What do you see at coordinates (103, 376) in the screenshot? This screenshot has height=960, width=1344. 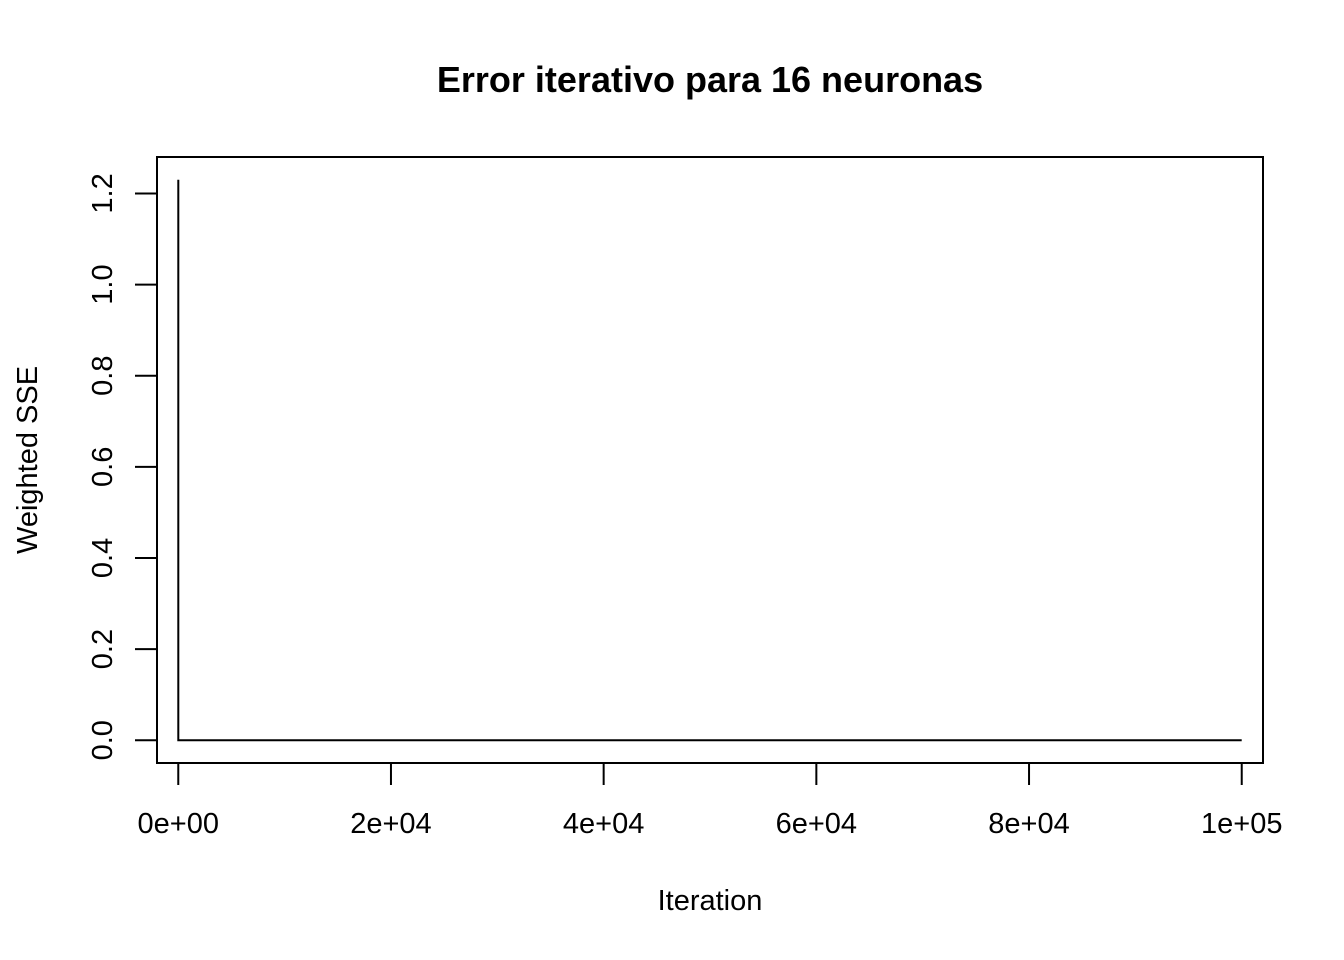 I see `y-tick-label: 0.8` at bounding box center [103, 376].